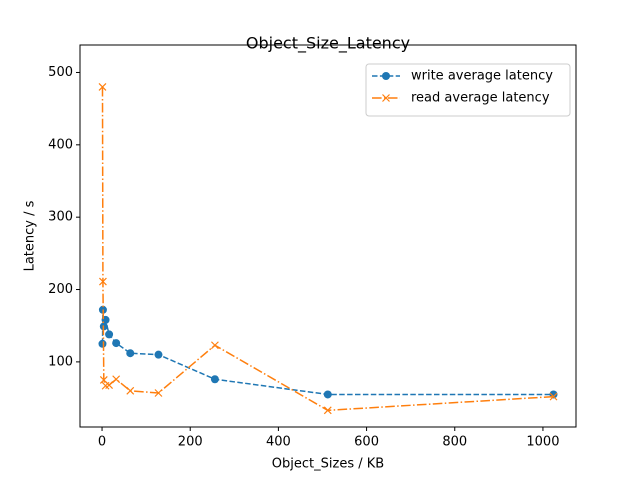  What do you see at coordinates (542, 442) in the screenshot?
I see `x-tick-label: 1000` at bounding box center [542, 442].